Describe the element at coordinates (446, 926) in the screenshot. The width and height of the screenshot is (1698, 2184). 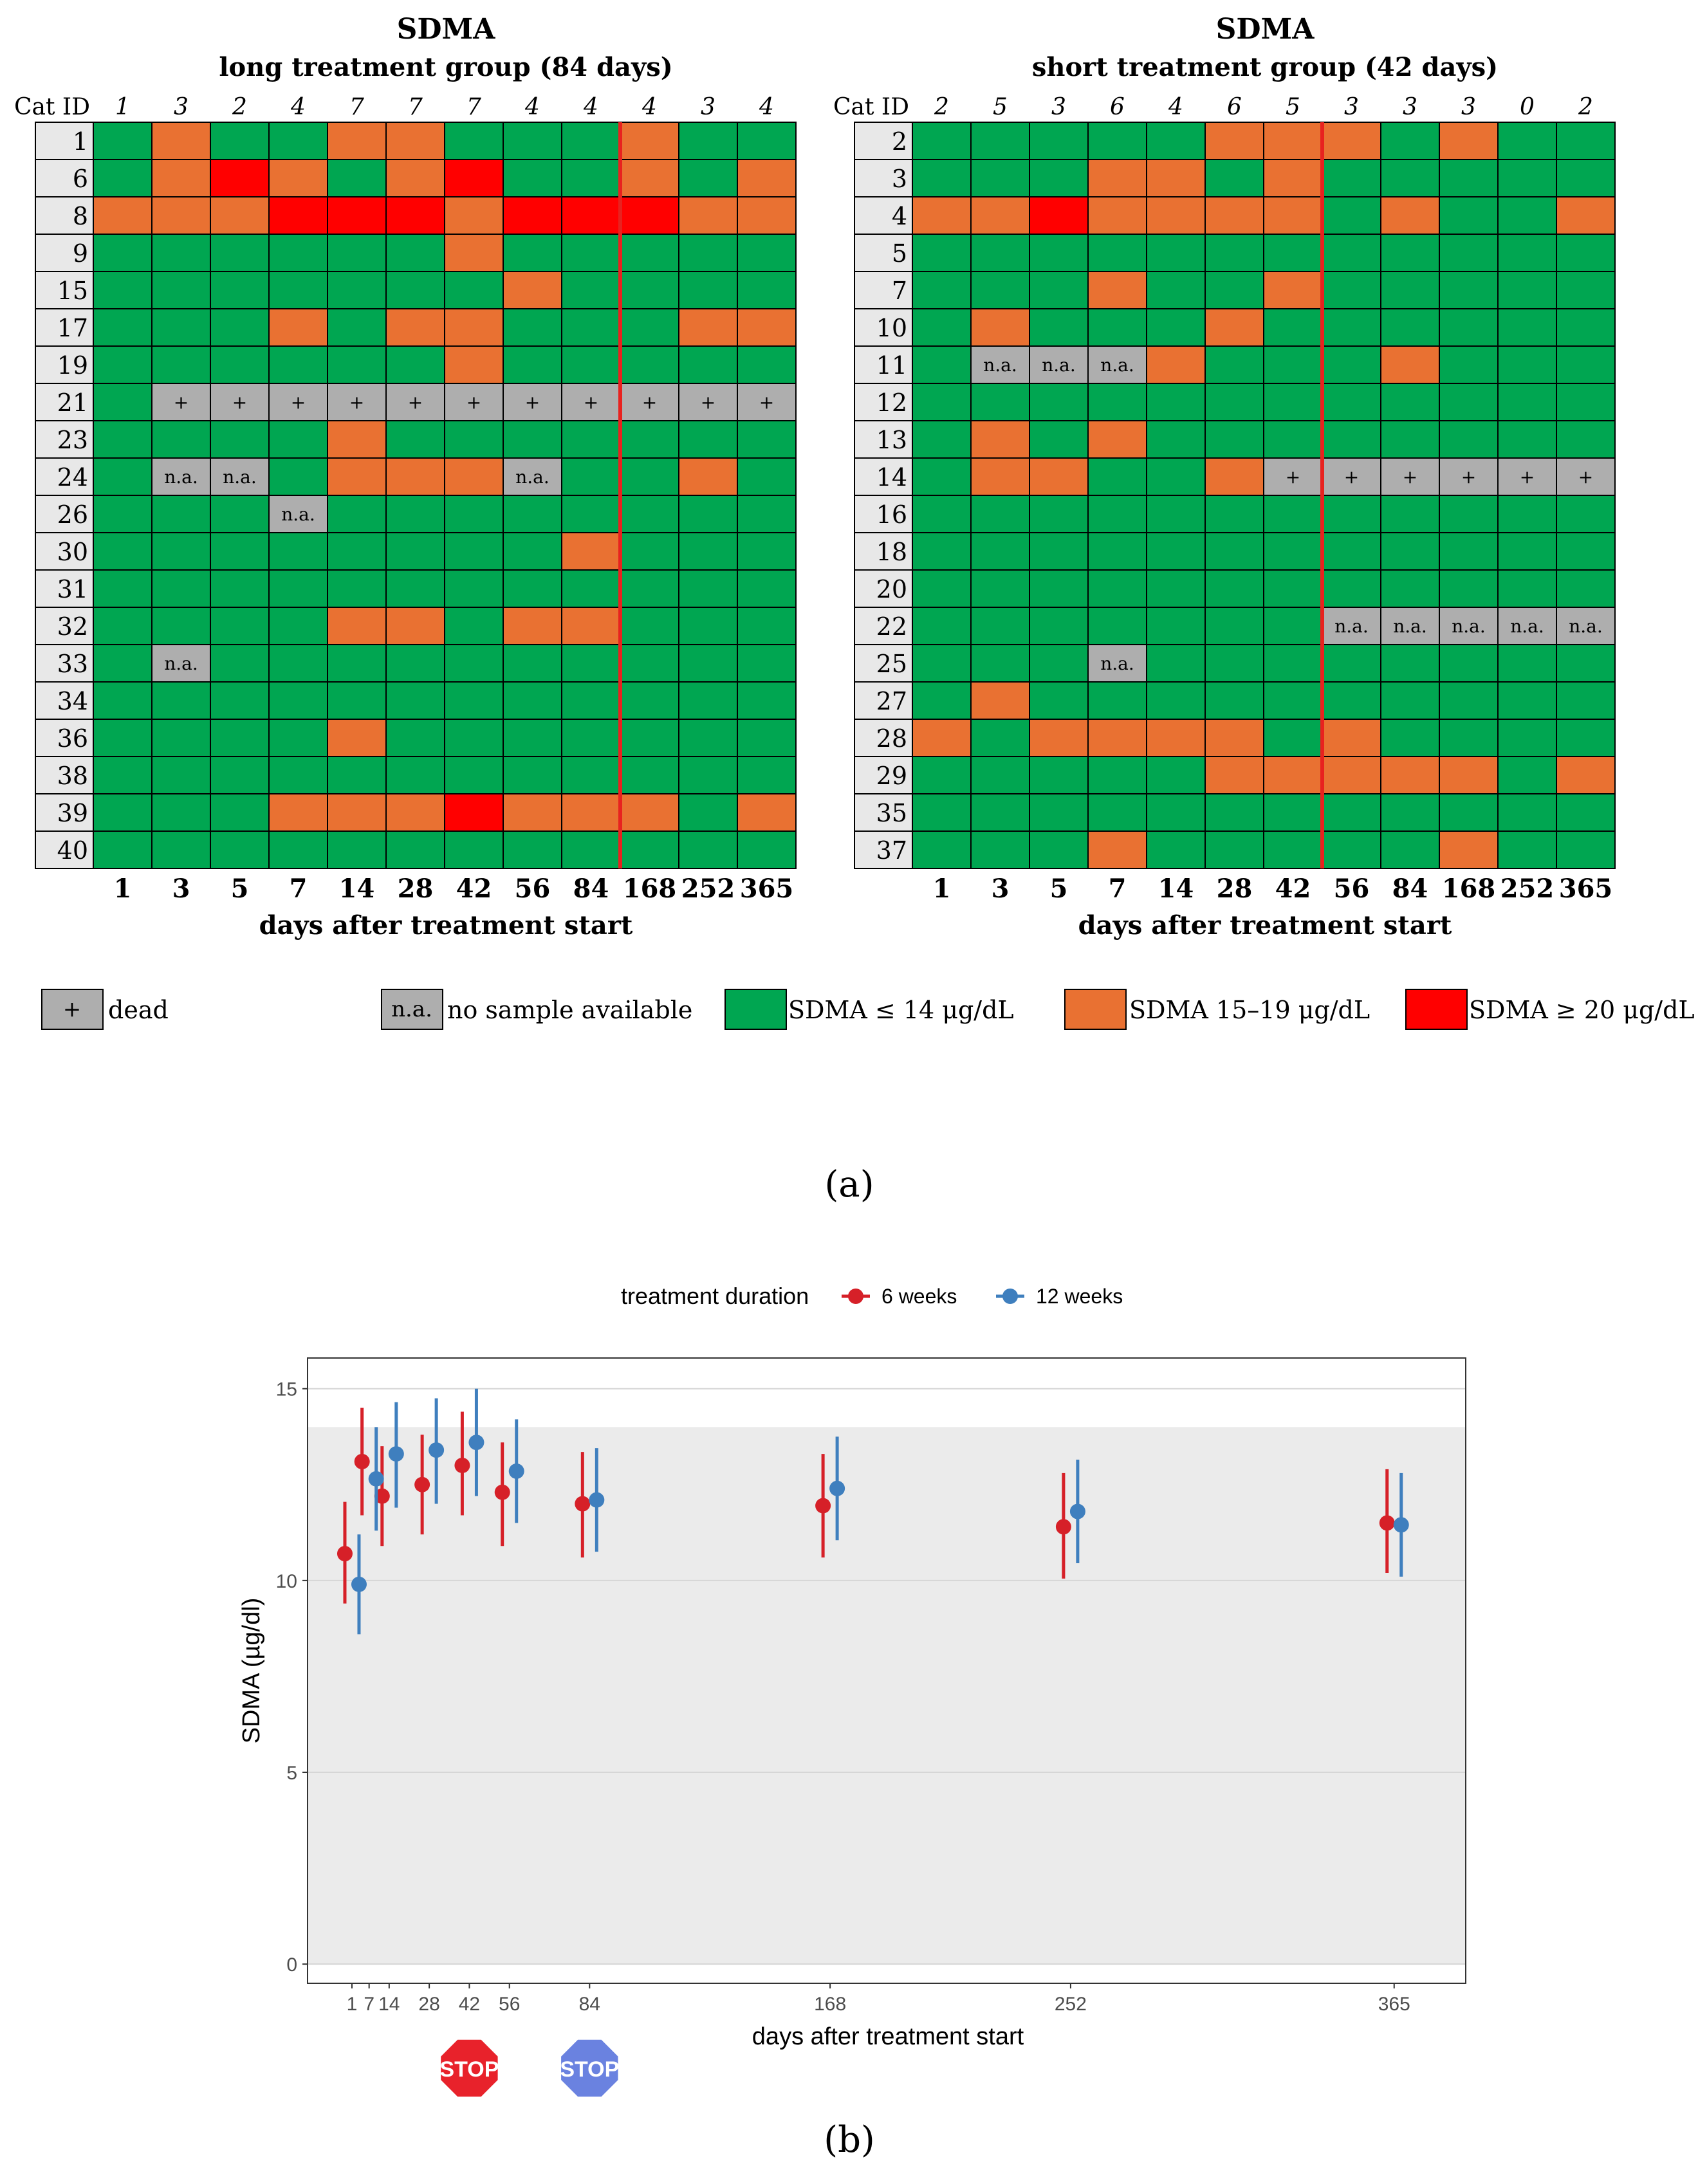
I see `x-axis-title: days after treatment start` at that location.